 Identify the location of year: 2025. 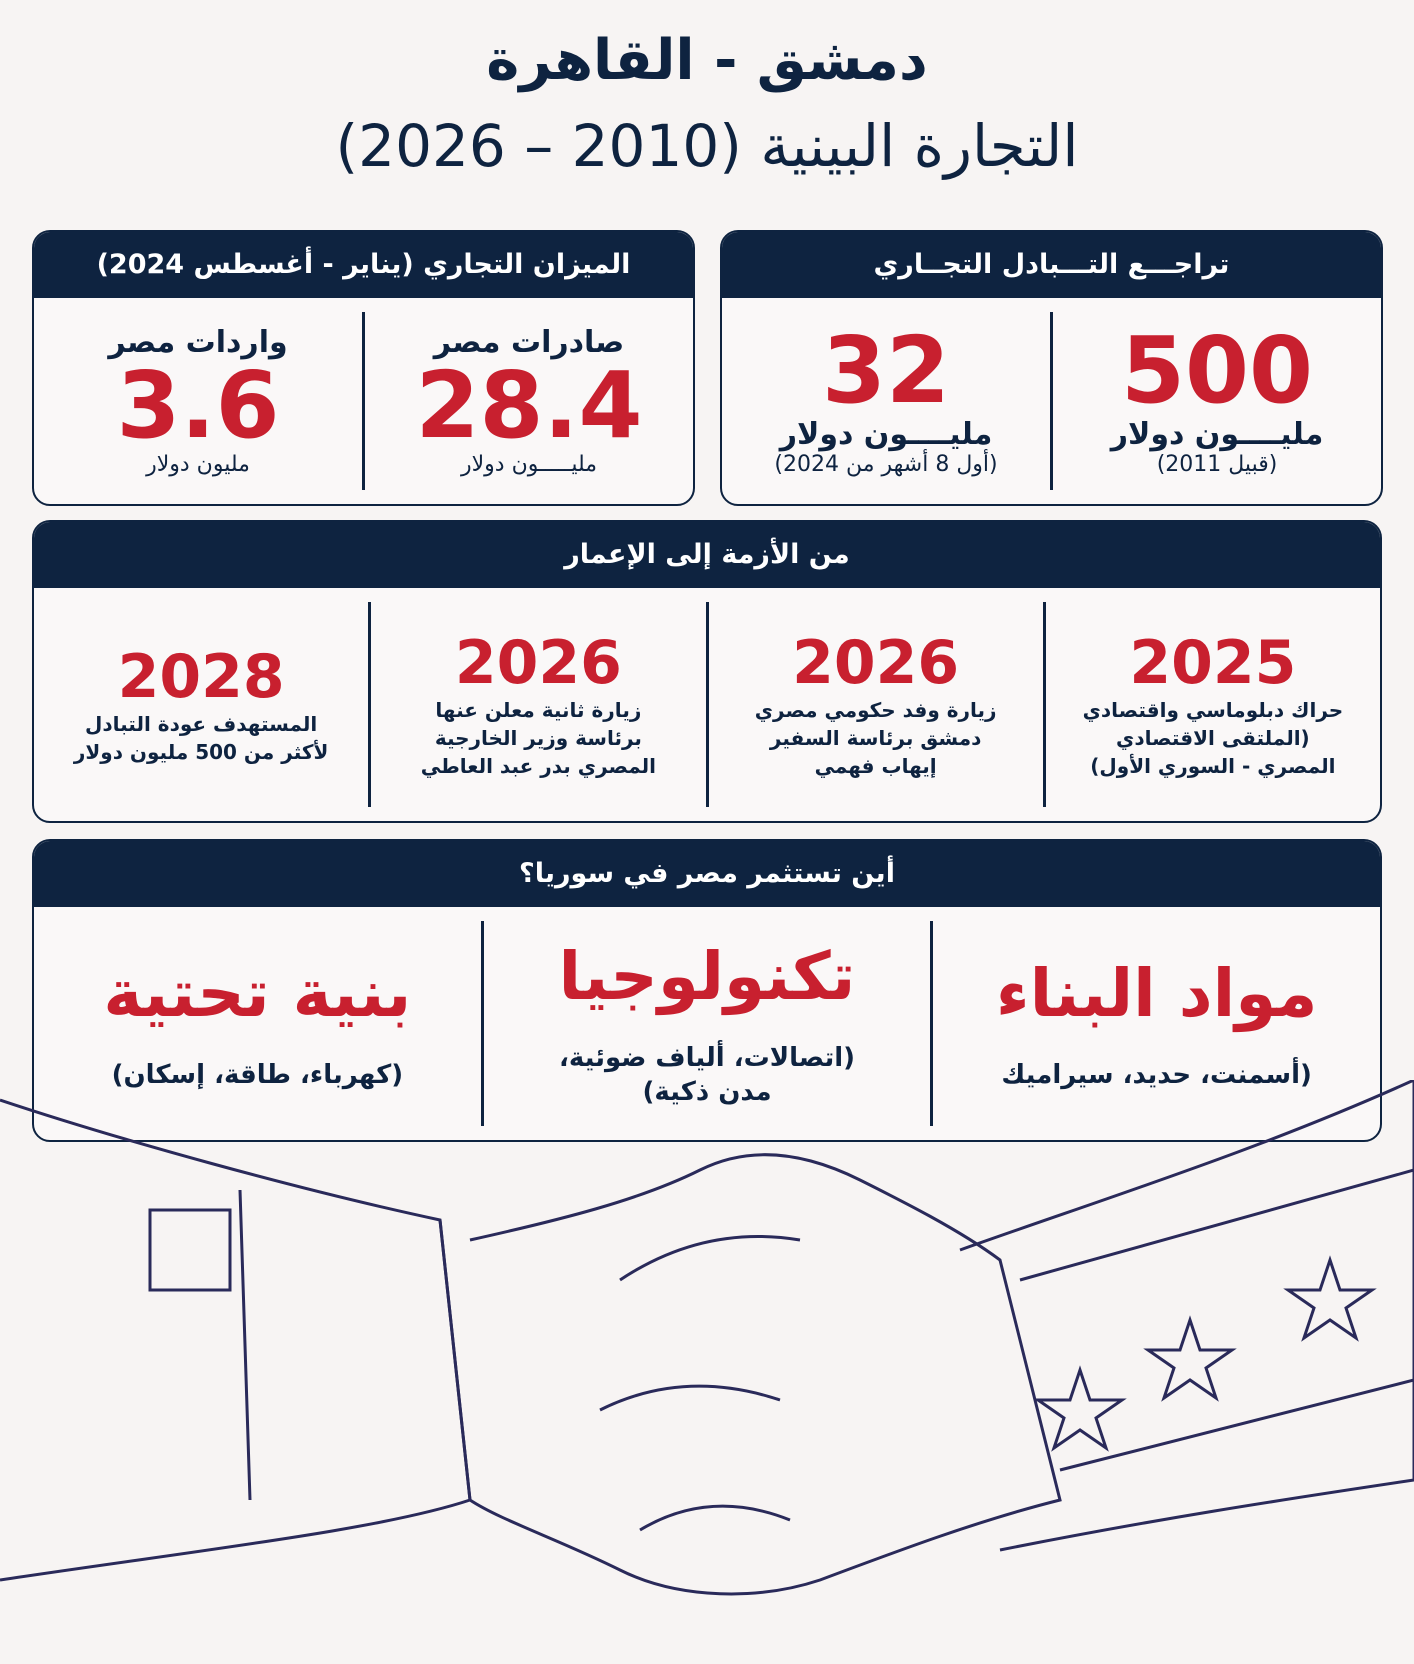
(1213, 662).